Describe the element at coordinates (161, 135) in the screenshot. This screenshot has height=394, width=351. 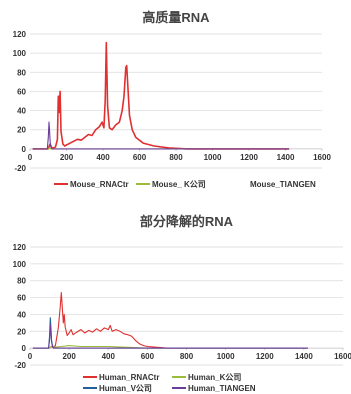
I see `series-line-Mouse_TIANGEN` at that location.